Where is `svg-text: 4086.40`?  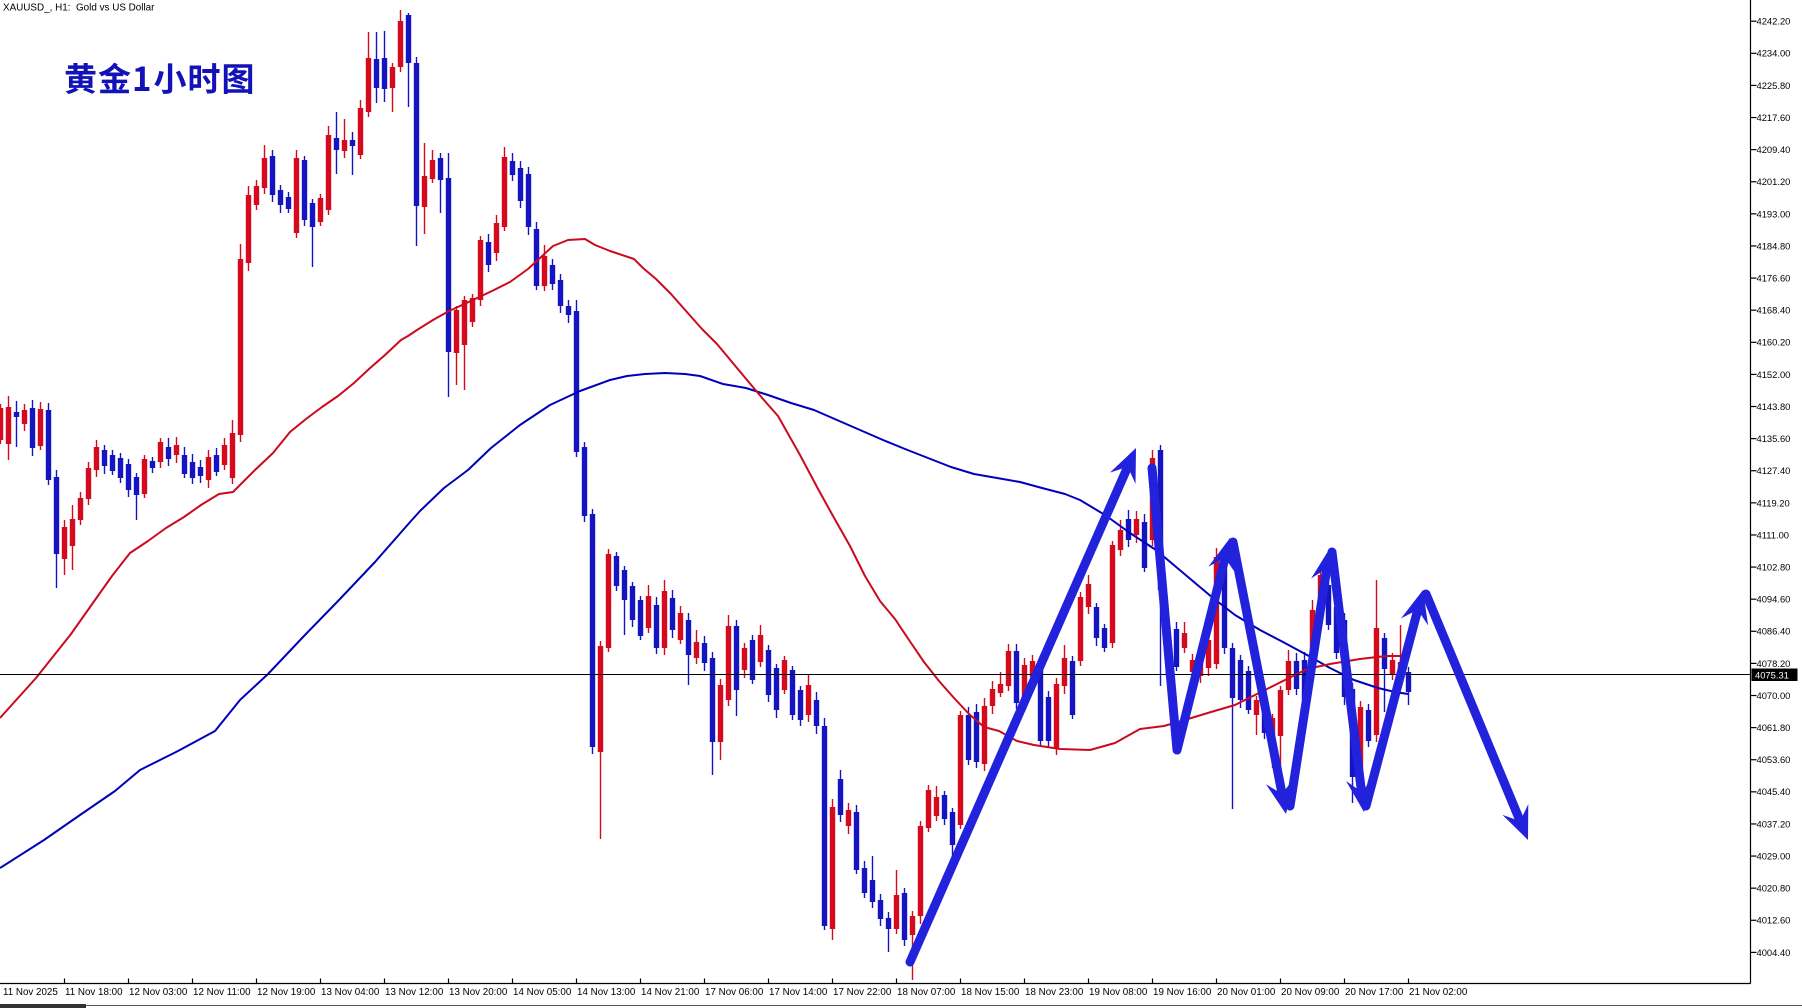
svg-text: 4086.40 is located at coordinates (1774, 631).